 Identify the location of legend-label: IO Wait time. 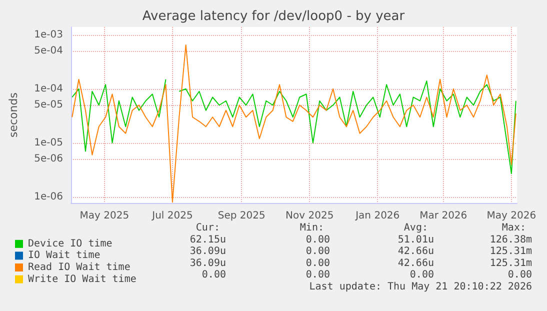
(64, 256).